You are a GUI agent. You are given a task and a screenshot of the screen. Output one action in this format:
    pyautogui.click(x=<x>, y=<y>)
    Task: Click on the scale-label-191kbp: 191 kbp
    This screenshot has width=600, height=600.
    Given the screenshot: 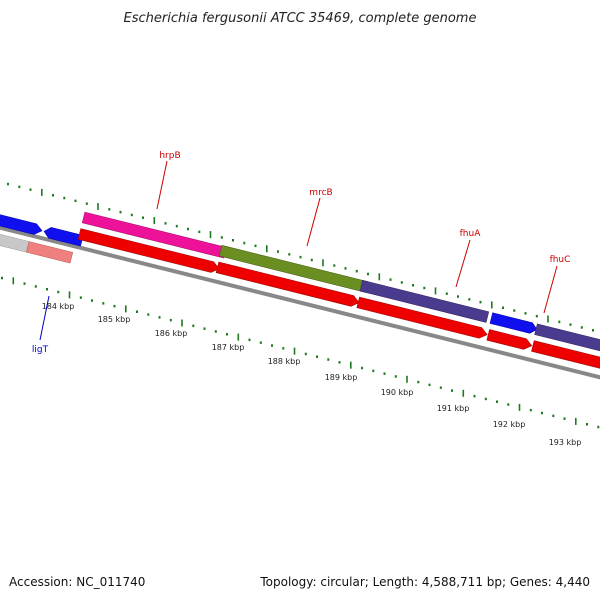 What is the action you would take?
    pyautogui.click(x=453, y=408)
    